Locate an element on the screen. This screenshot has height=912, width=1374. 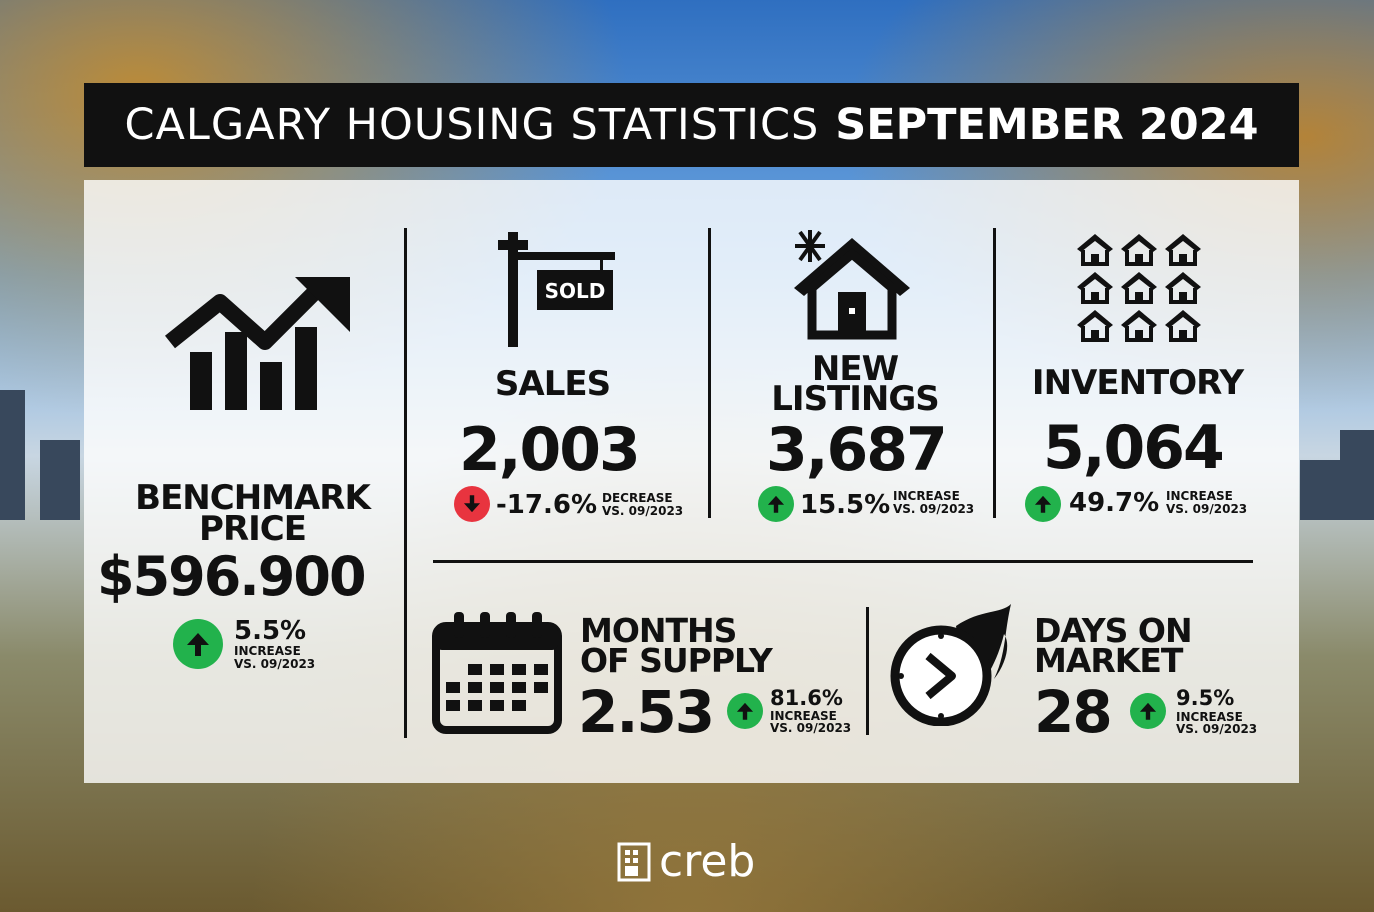
inventory-note-2: VS. 09/2023 is located at coordinates (1207, 509).